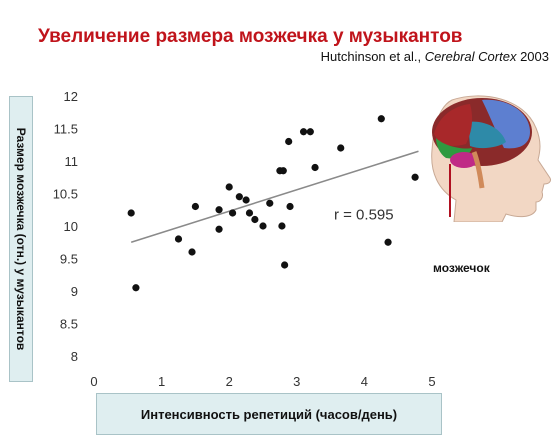  Describe the element at coordinates (66, 129) in the screenshot. I see `y-tick-label: 11.5` at that location.